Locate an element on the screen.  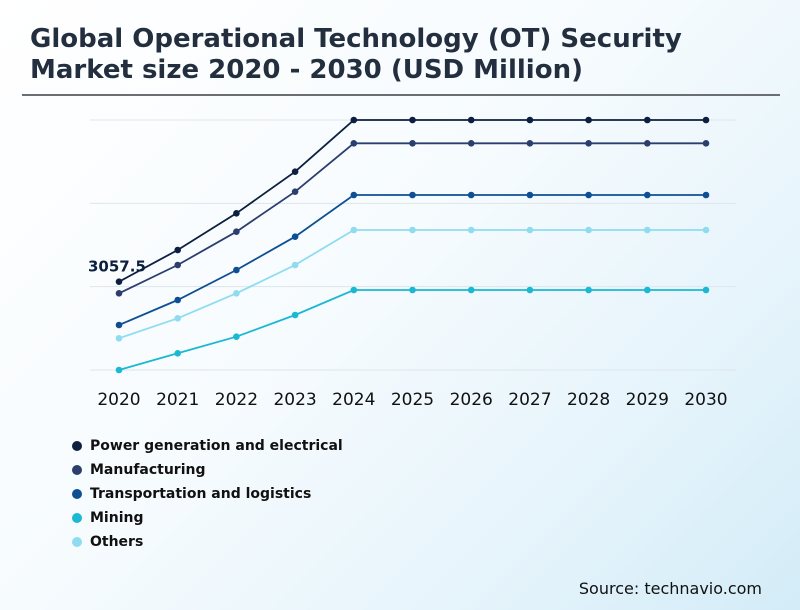
legend-item: Power generation and electrical is located at coordinates (207, 446).